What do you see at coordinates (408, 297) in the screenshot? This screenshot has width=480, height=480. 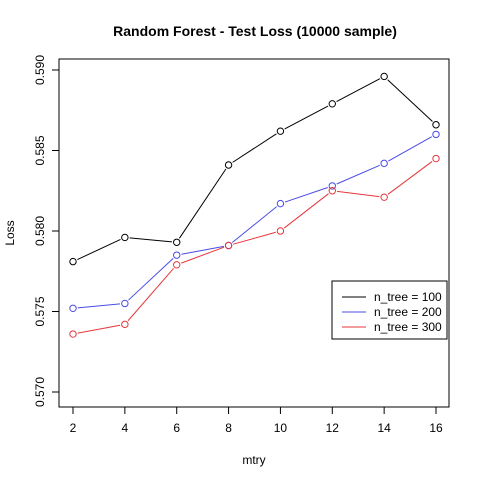 I see `legend-label: n_tree = 100` at bounding box center [408, 297].